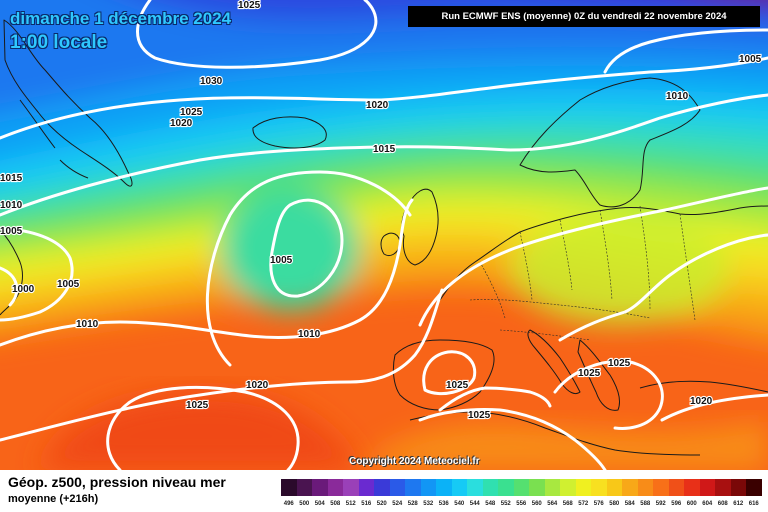 This screenshot has width=768, height=512. What do you see at coordinates (366, 504) in the screenshot?
I see `color-scale-label: 516` at bounding box center [366, 504].